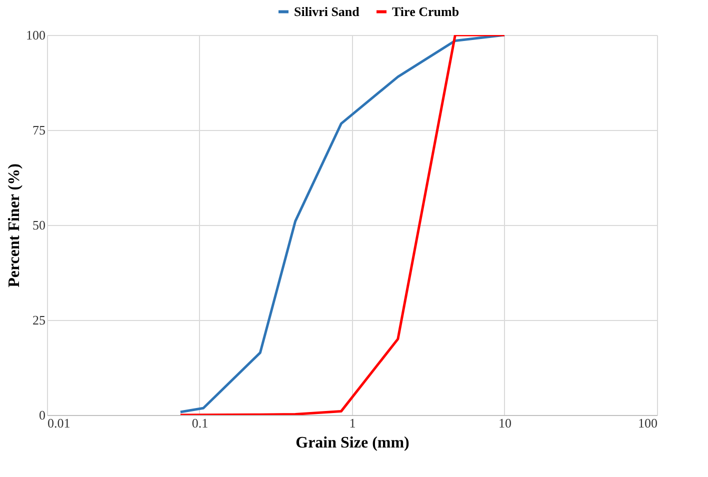 The height and width of the screenshot is (477, 708). I want to click on x-tick-label: 0.01, so click(59, 423).